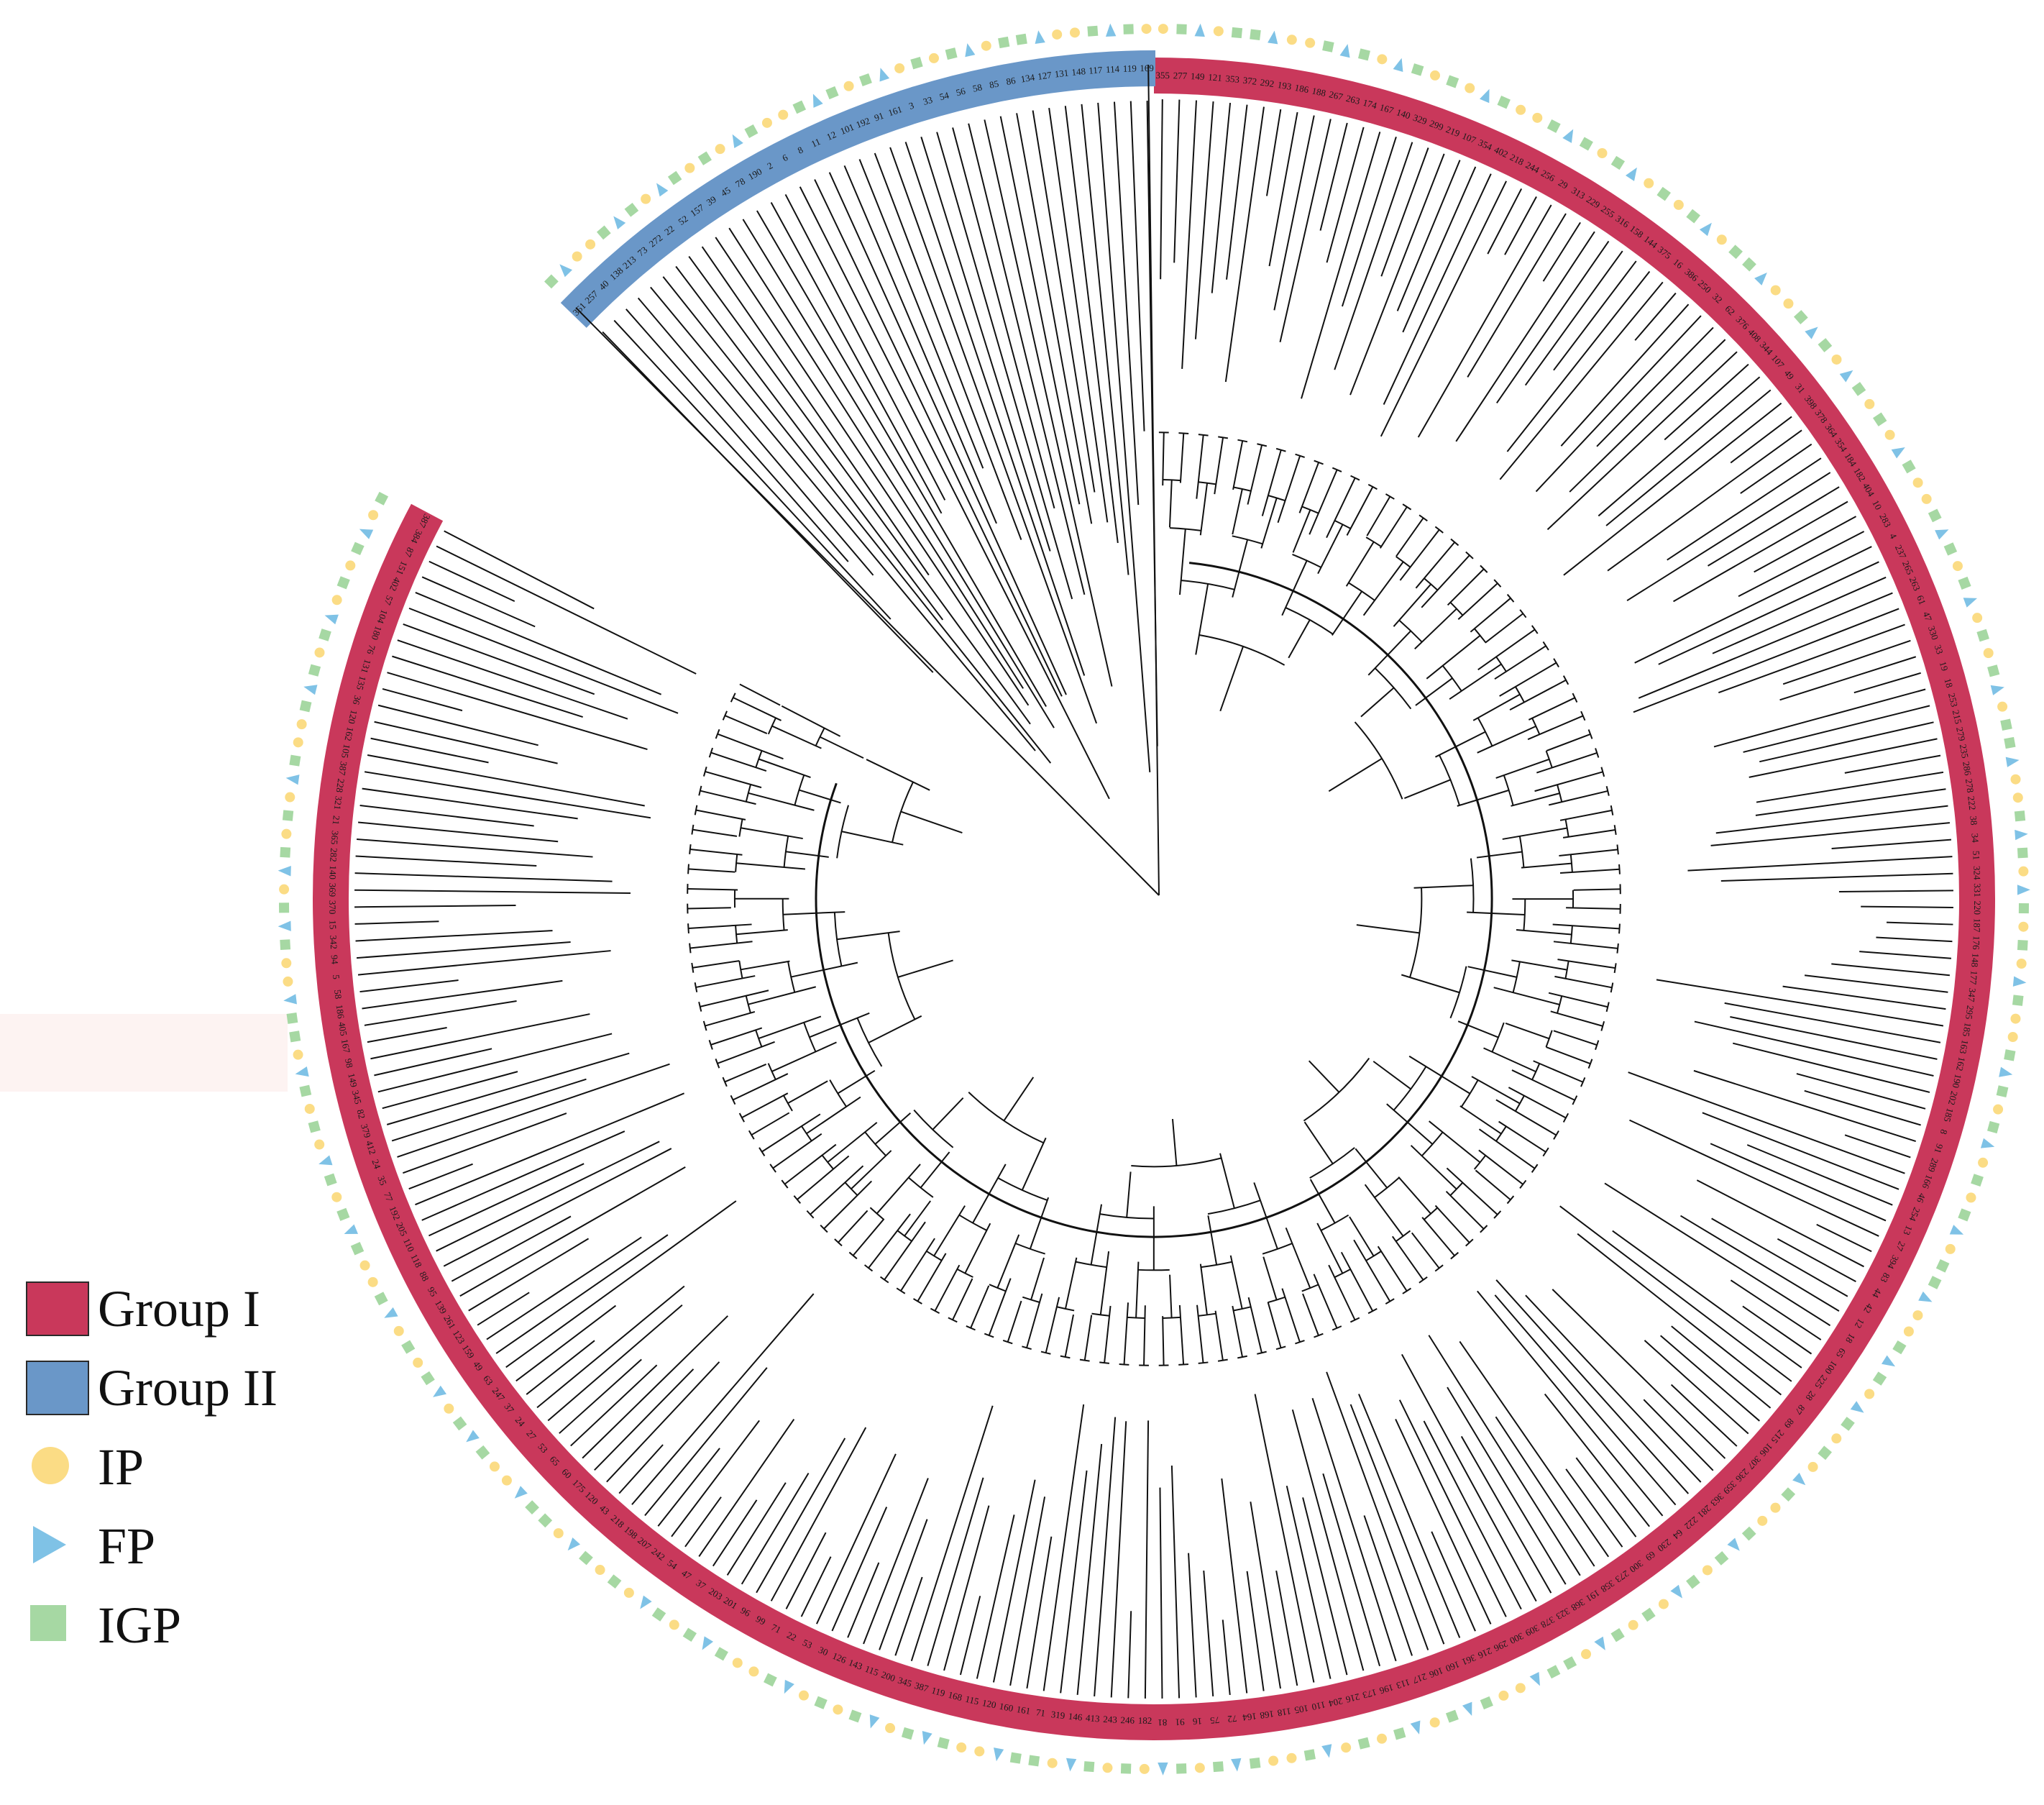 This screenshot has width=2044, height=1805. Describe the element at coordinates (862, 123) in the screenshot. I see `leaf-label: 192` at that location.